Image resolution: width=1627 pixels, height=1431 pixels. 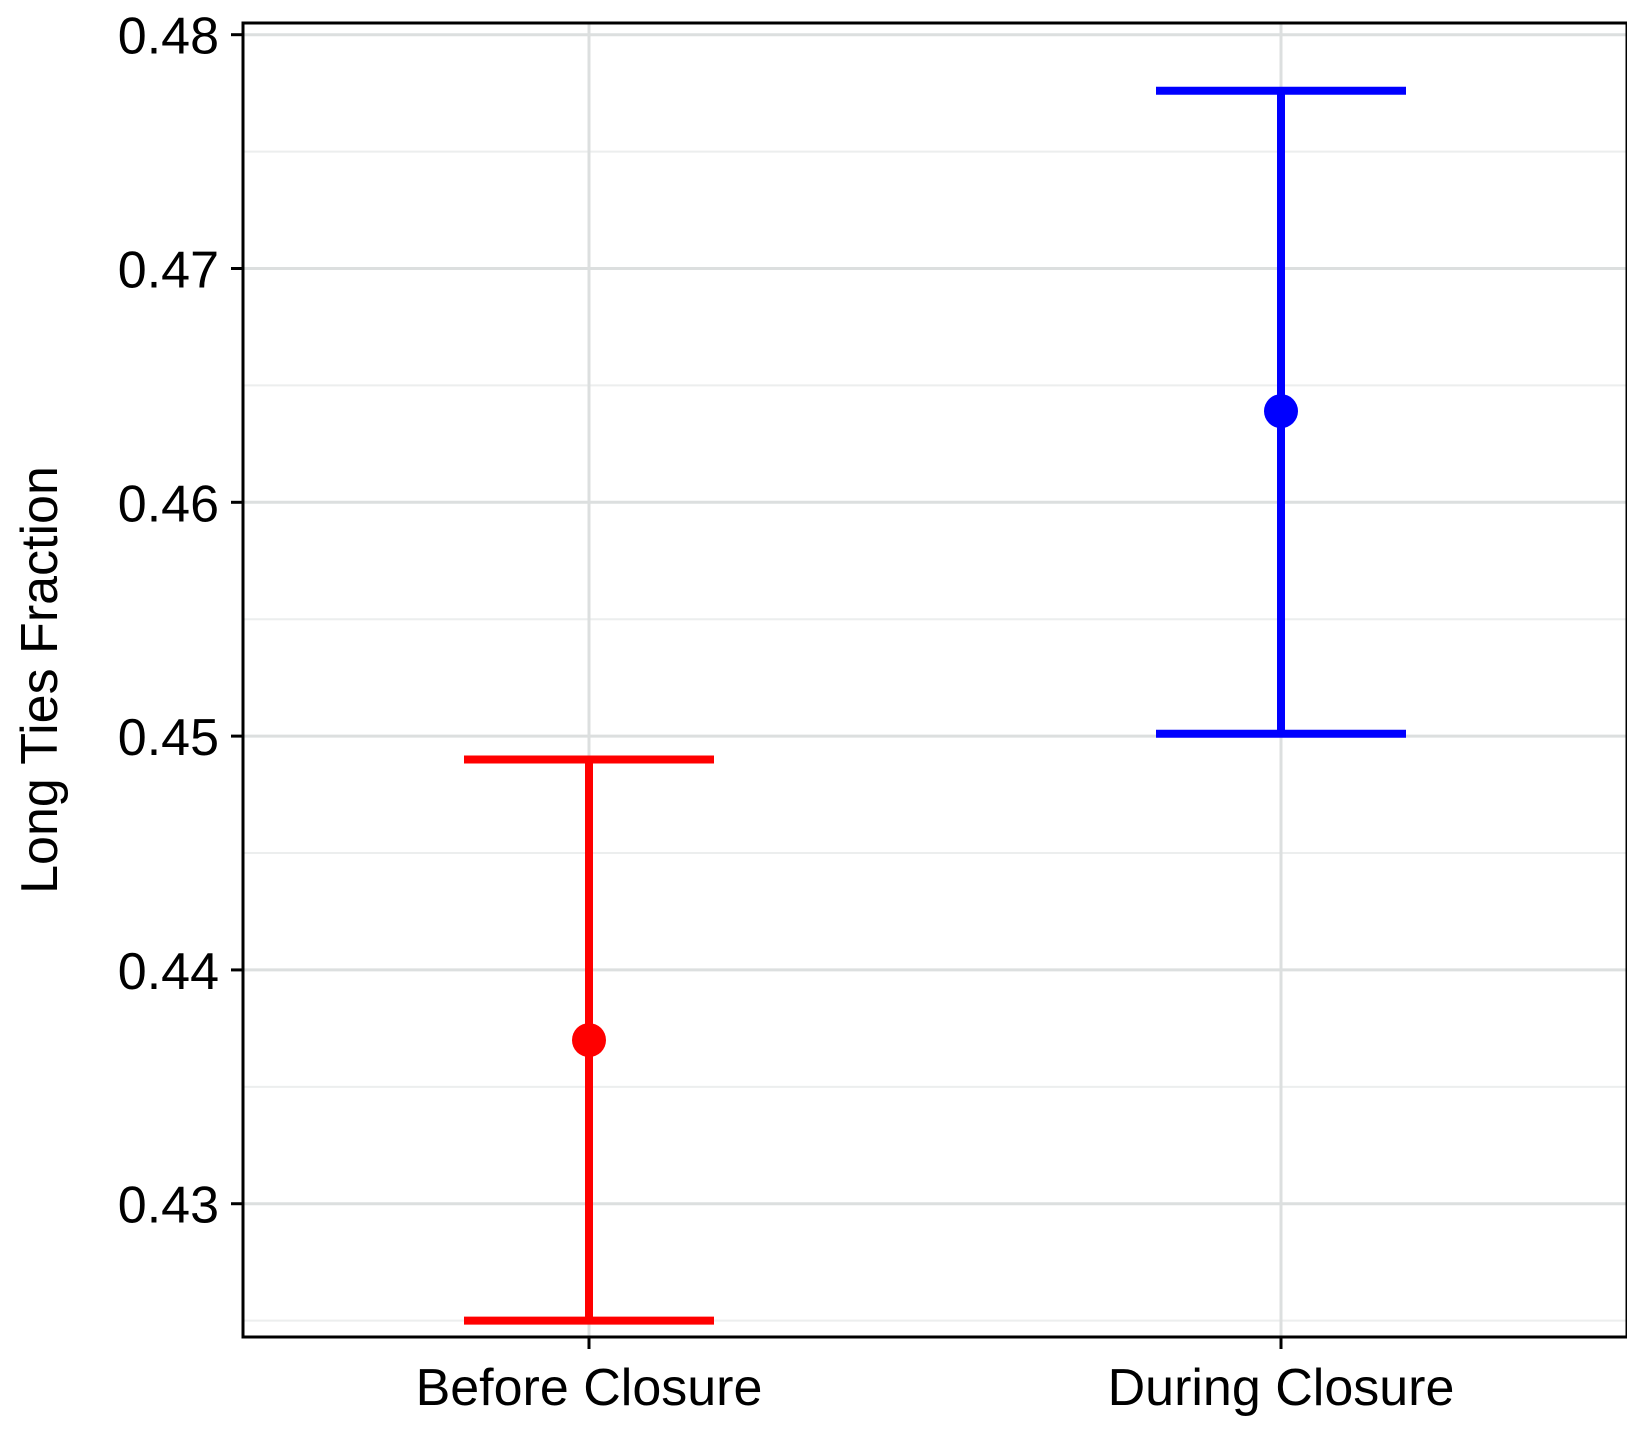 What do you see at coordinates (1281, 1388) in the screenshot?
I see `x-tick-label: During Closure` at bounding box center [1281, 1388].